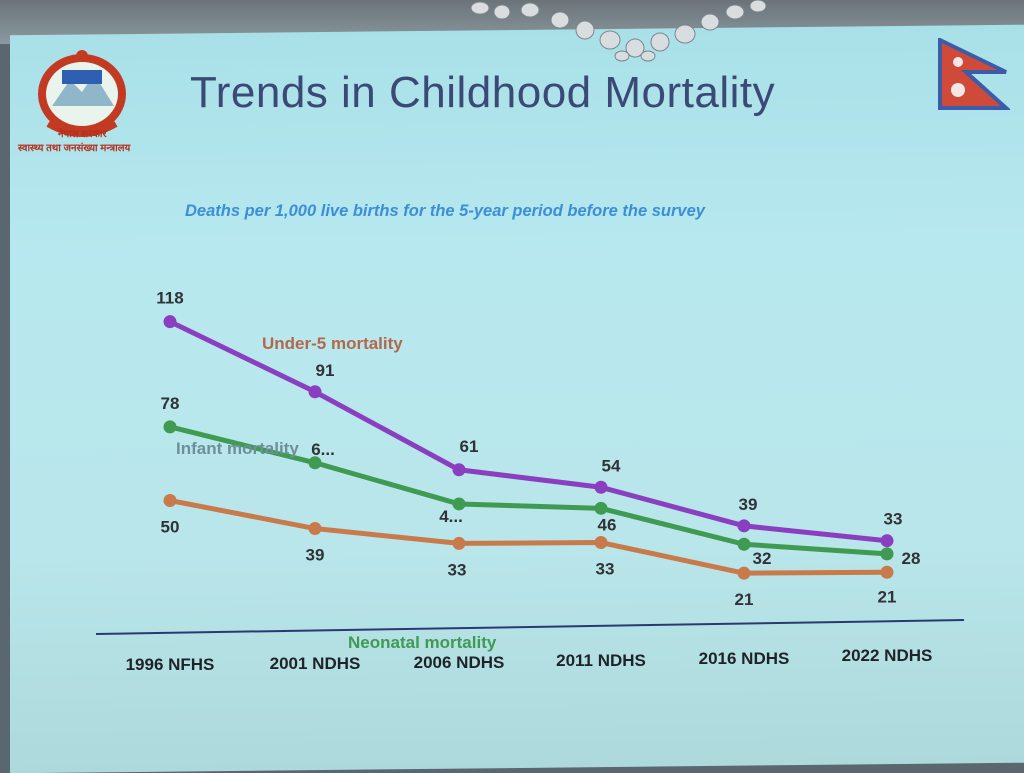 This screenshot has width=1024, height=773. What do you see at coordinates (611, 465) in the screenshot?
I see `data-label-0-3: 54` at bounding box center [611, 465].